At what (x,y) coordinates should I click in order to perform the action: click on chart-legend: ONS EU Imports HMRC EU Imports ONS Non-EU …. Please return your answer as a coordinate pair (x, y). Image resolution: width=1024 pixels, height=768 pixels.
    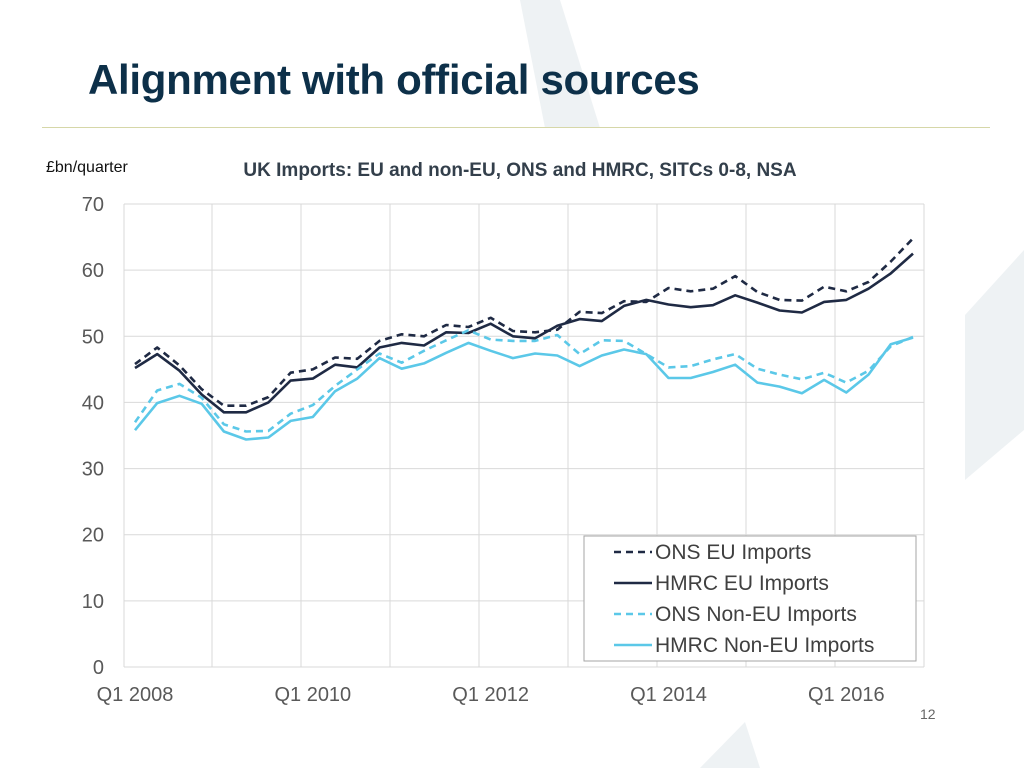
    Looking at the image, I should click on (750, 598).